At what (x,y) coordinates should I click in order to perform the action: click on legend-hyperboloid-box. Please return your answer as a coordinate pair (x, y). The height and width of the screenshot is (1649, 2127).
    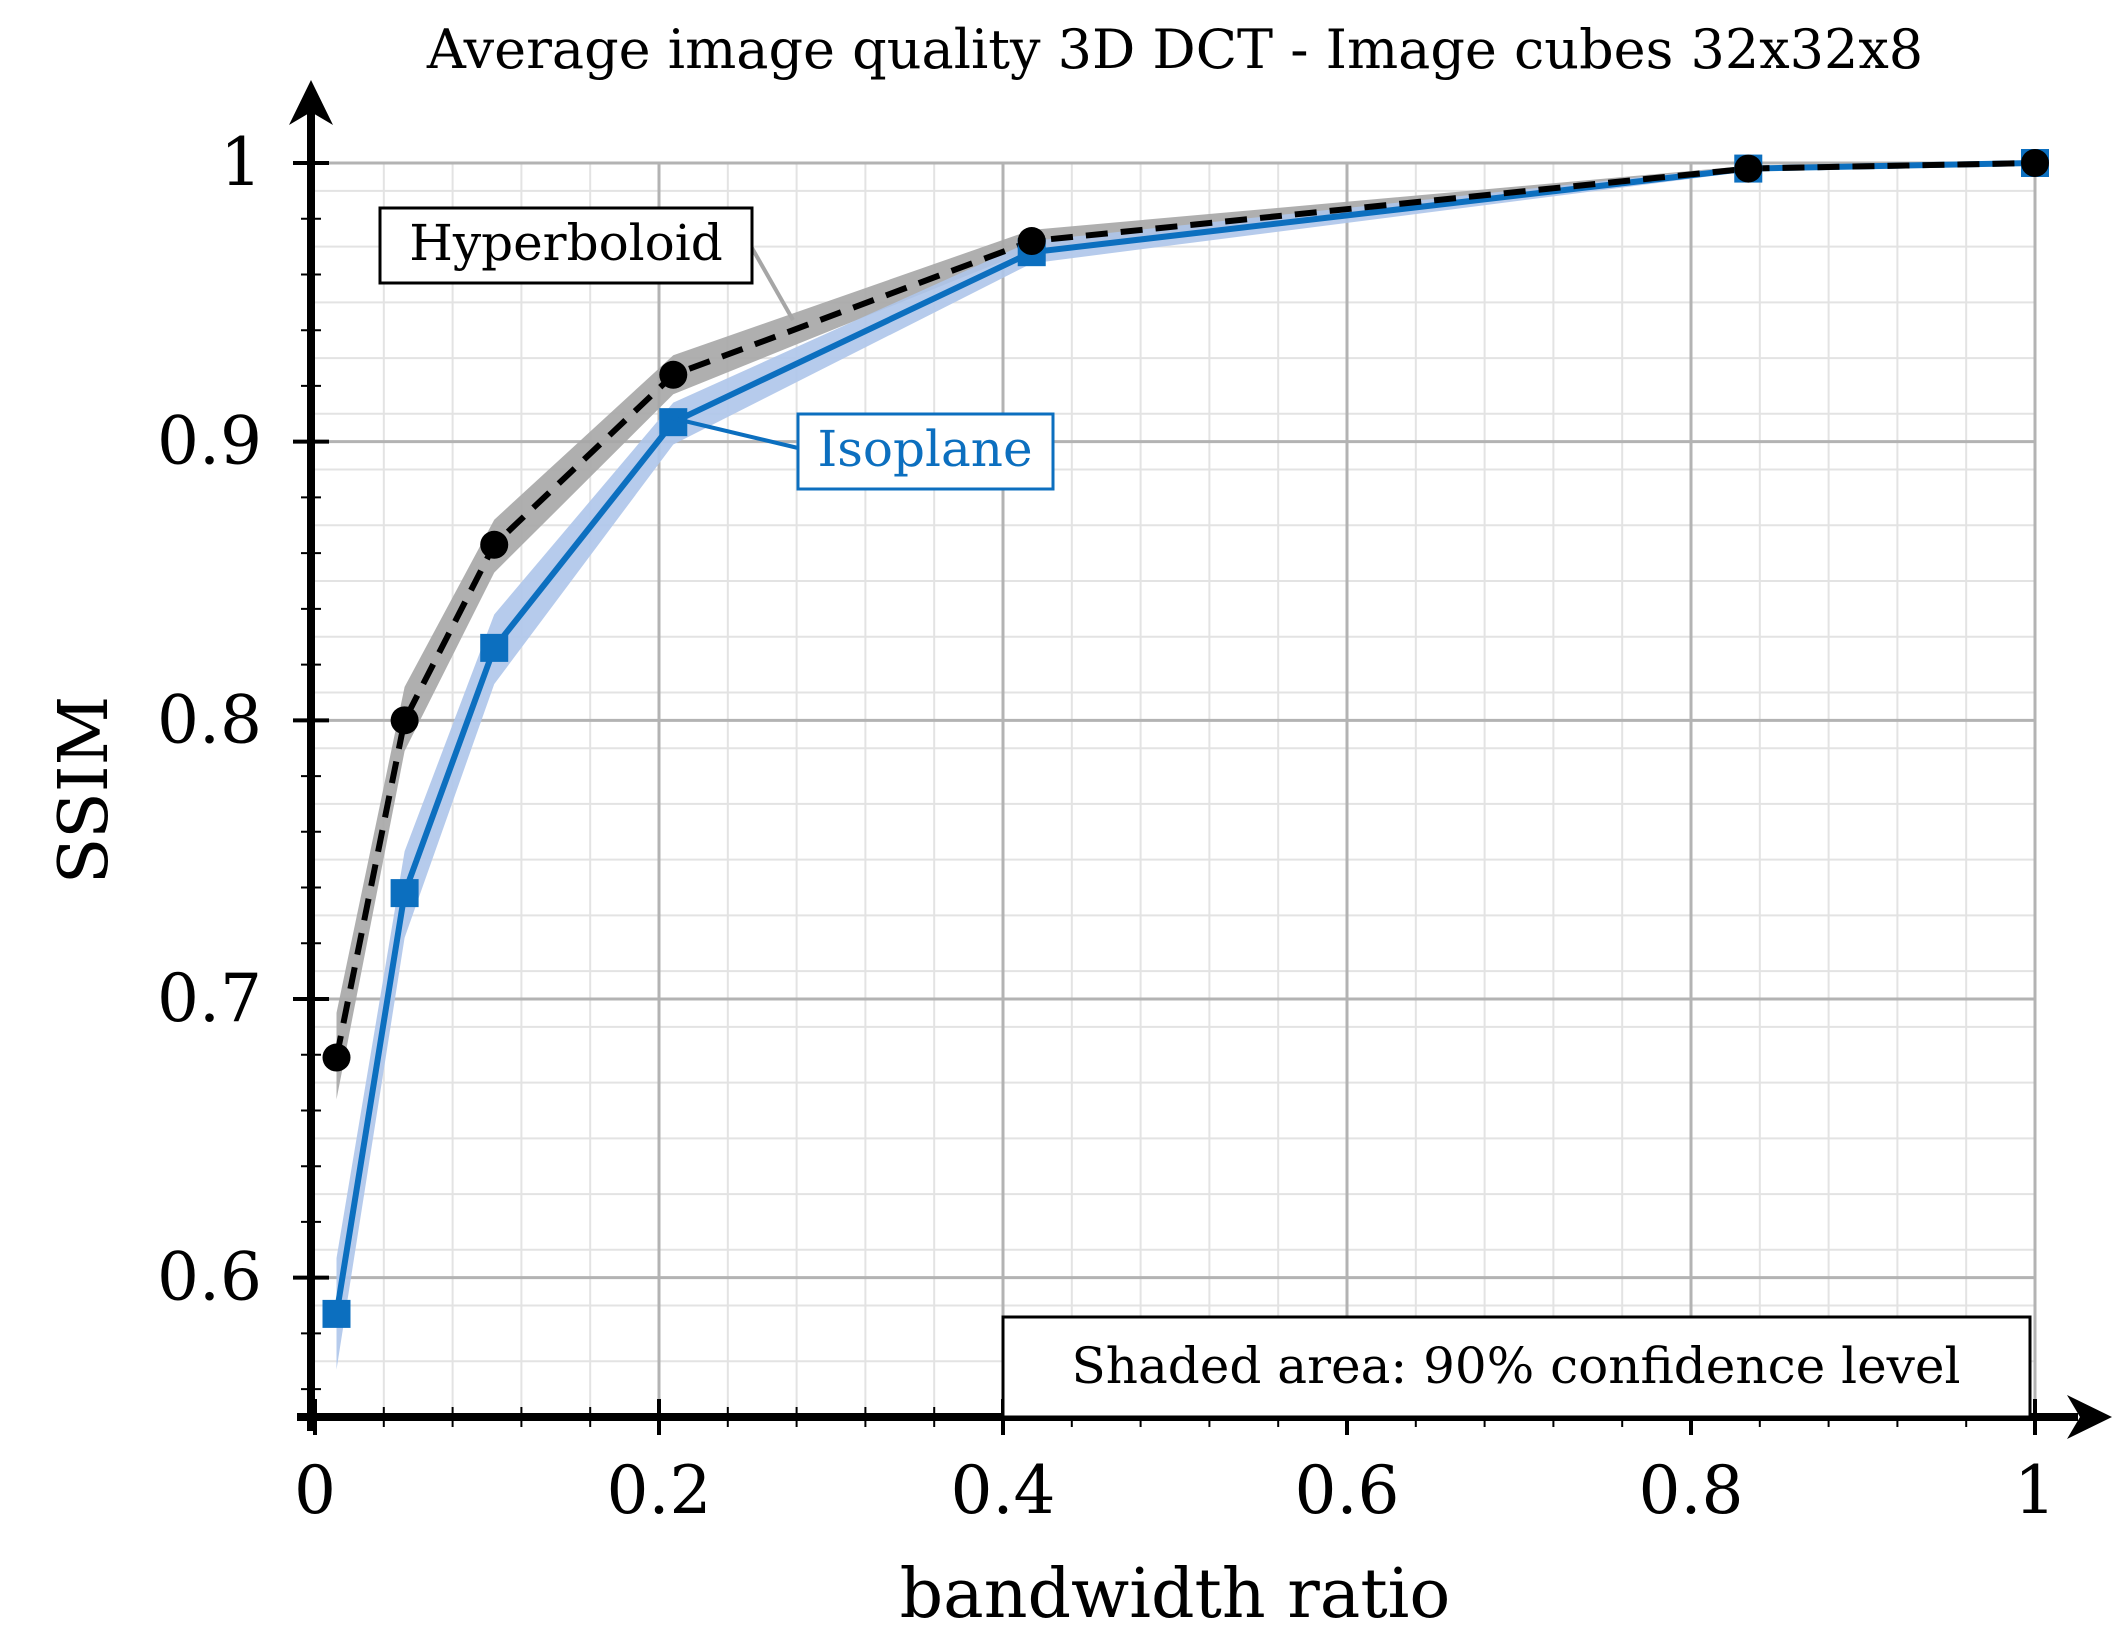
    Looking at the image, I should click on (566, 245).